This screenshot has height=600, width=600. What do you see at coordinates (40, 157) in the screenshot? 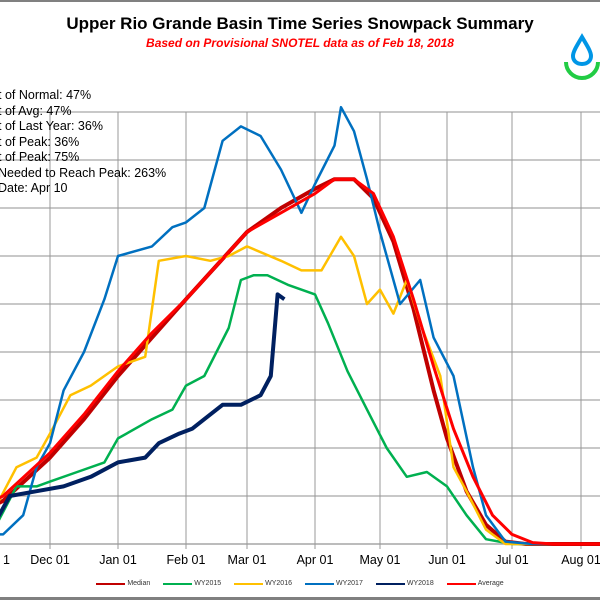
I see `stat-pct-peak-2: t of Peak: 75%` at bounding box center [40, 157].